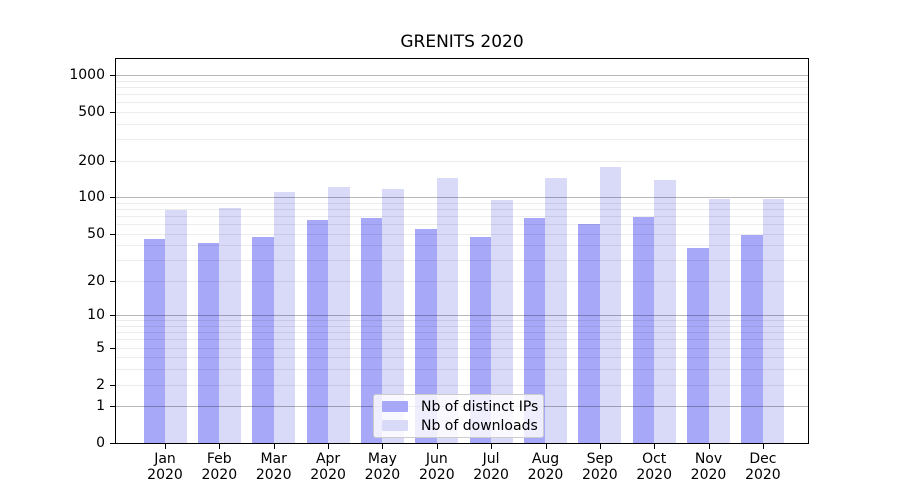 This screenshot has height=500, width=900. I want to click on bar-nb-of-distinct-ips-sep, so click(589, 333).